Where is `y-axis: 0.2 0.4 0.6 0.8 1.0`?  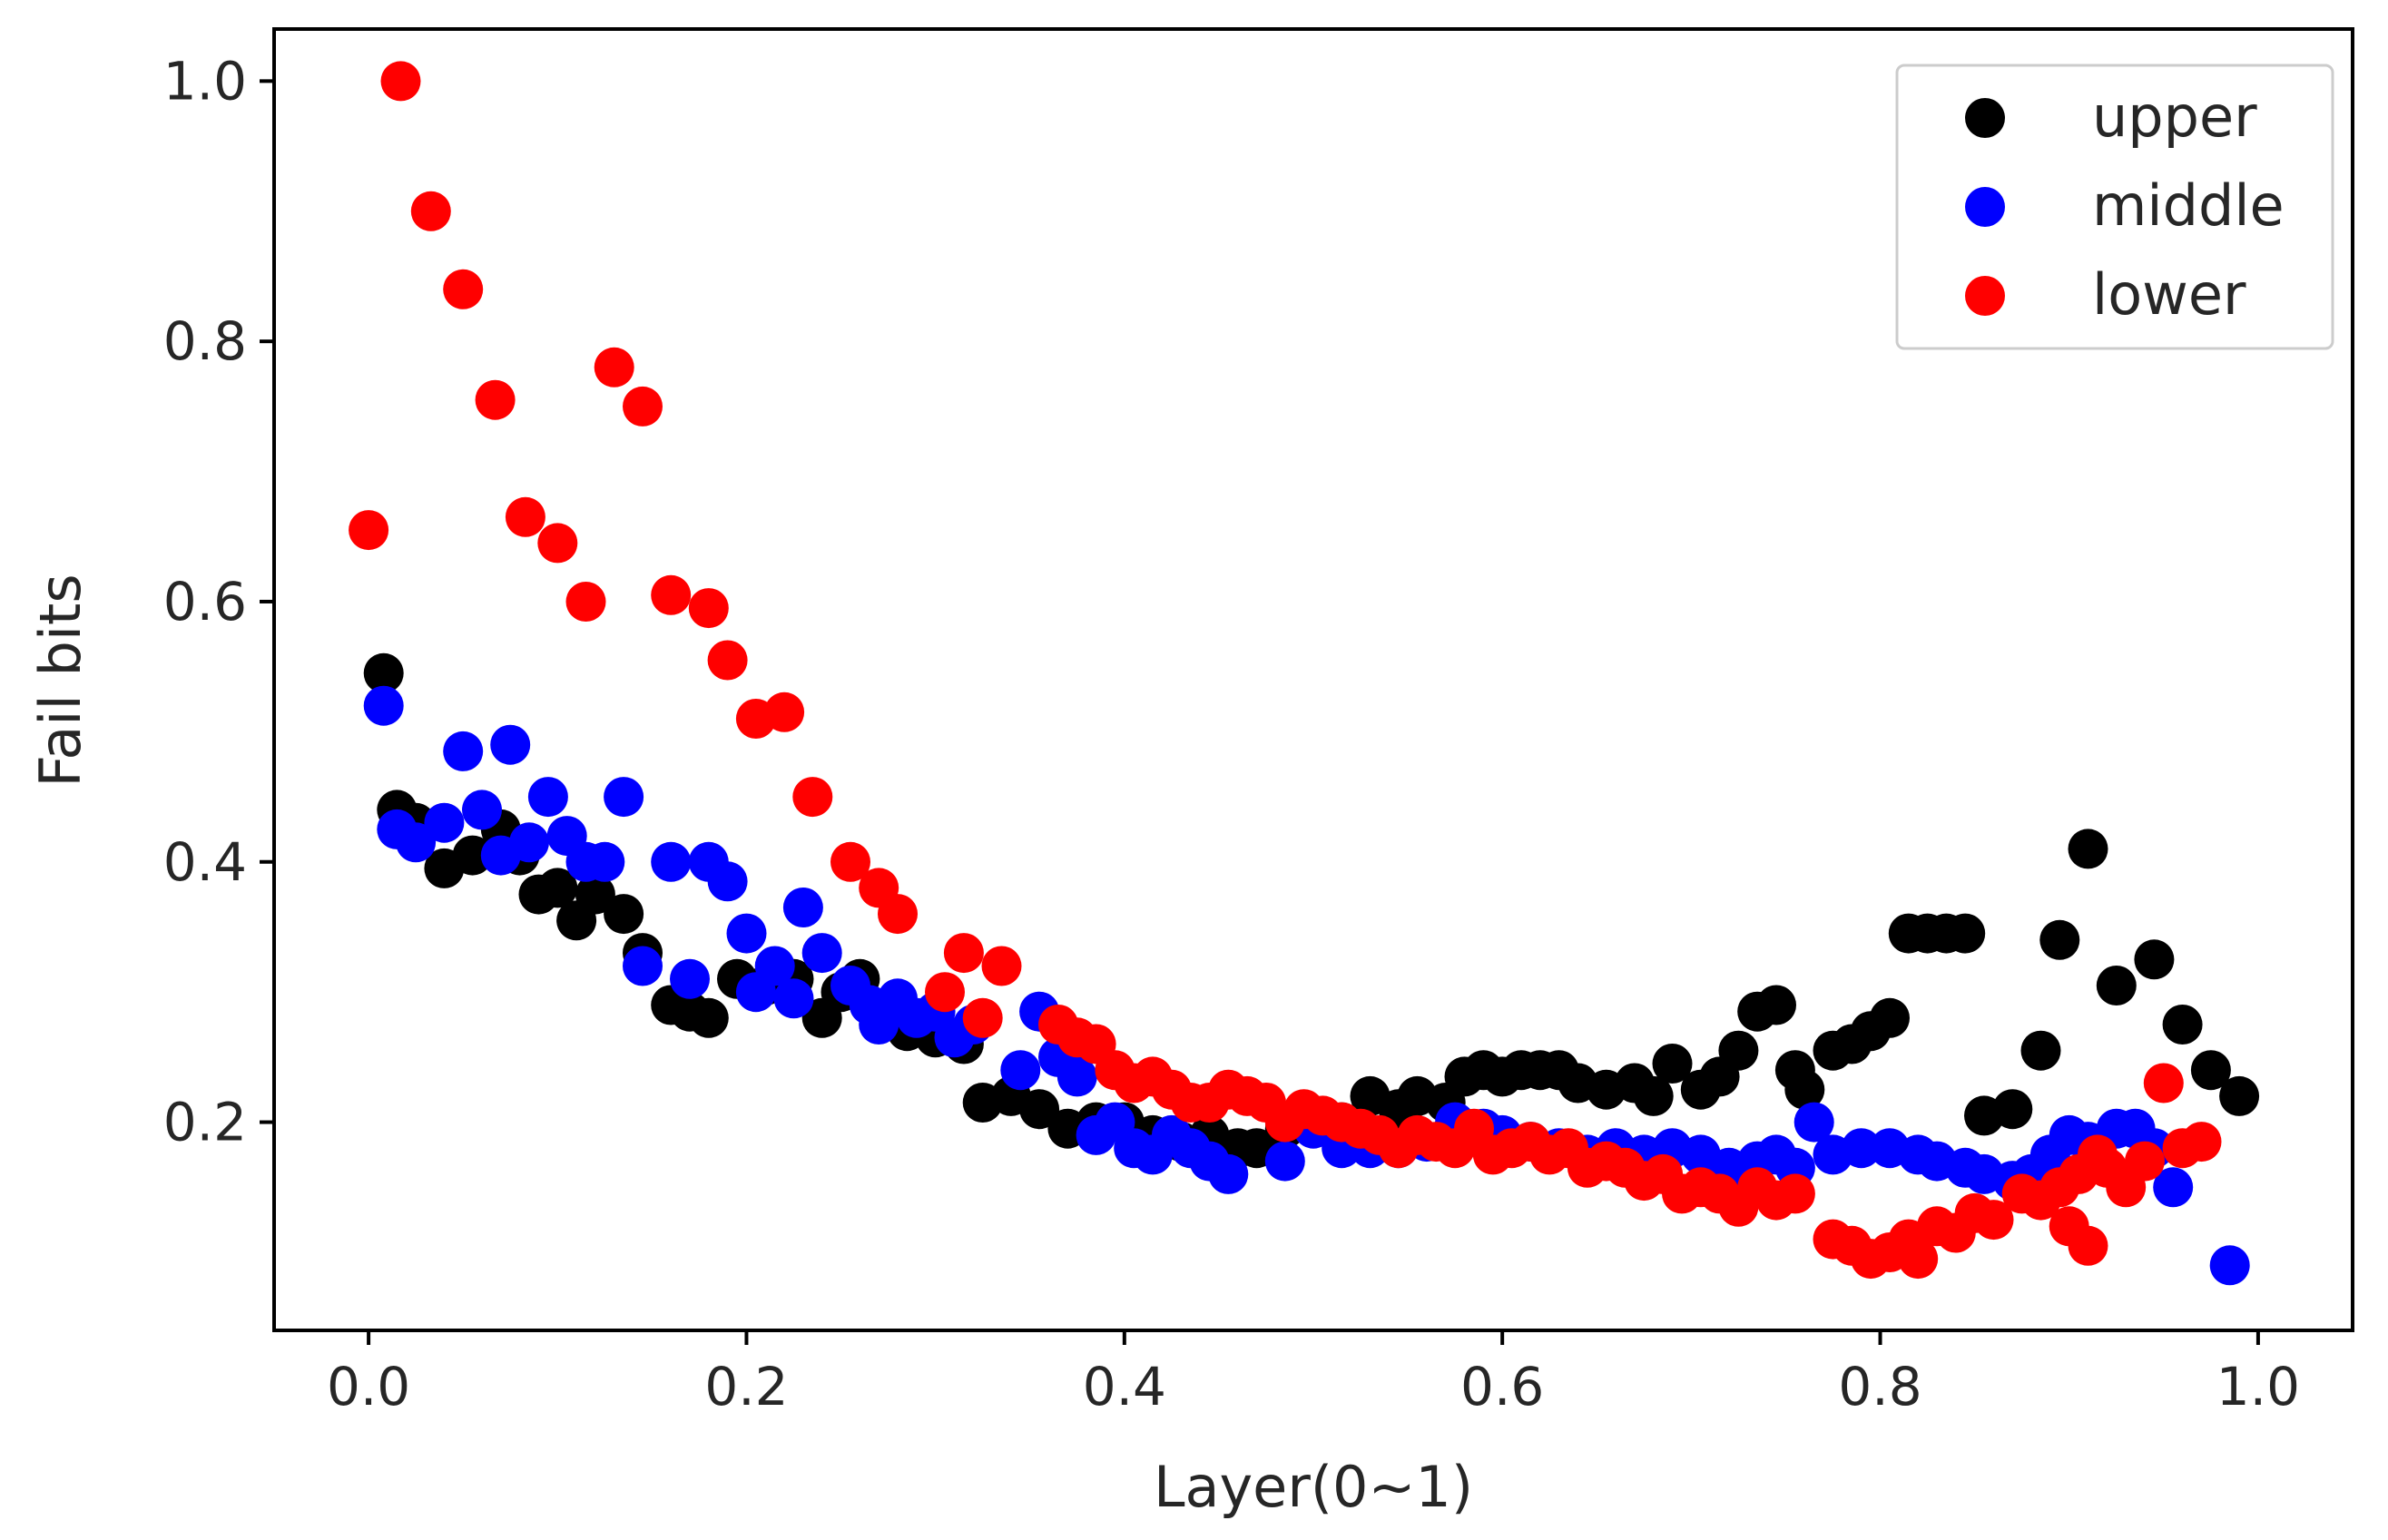 y-axis: 0.2 0.4 0.6 0.8 1.0 is located at coordinates (218, 601).